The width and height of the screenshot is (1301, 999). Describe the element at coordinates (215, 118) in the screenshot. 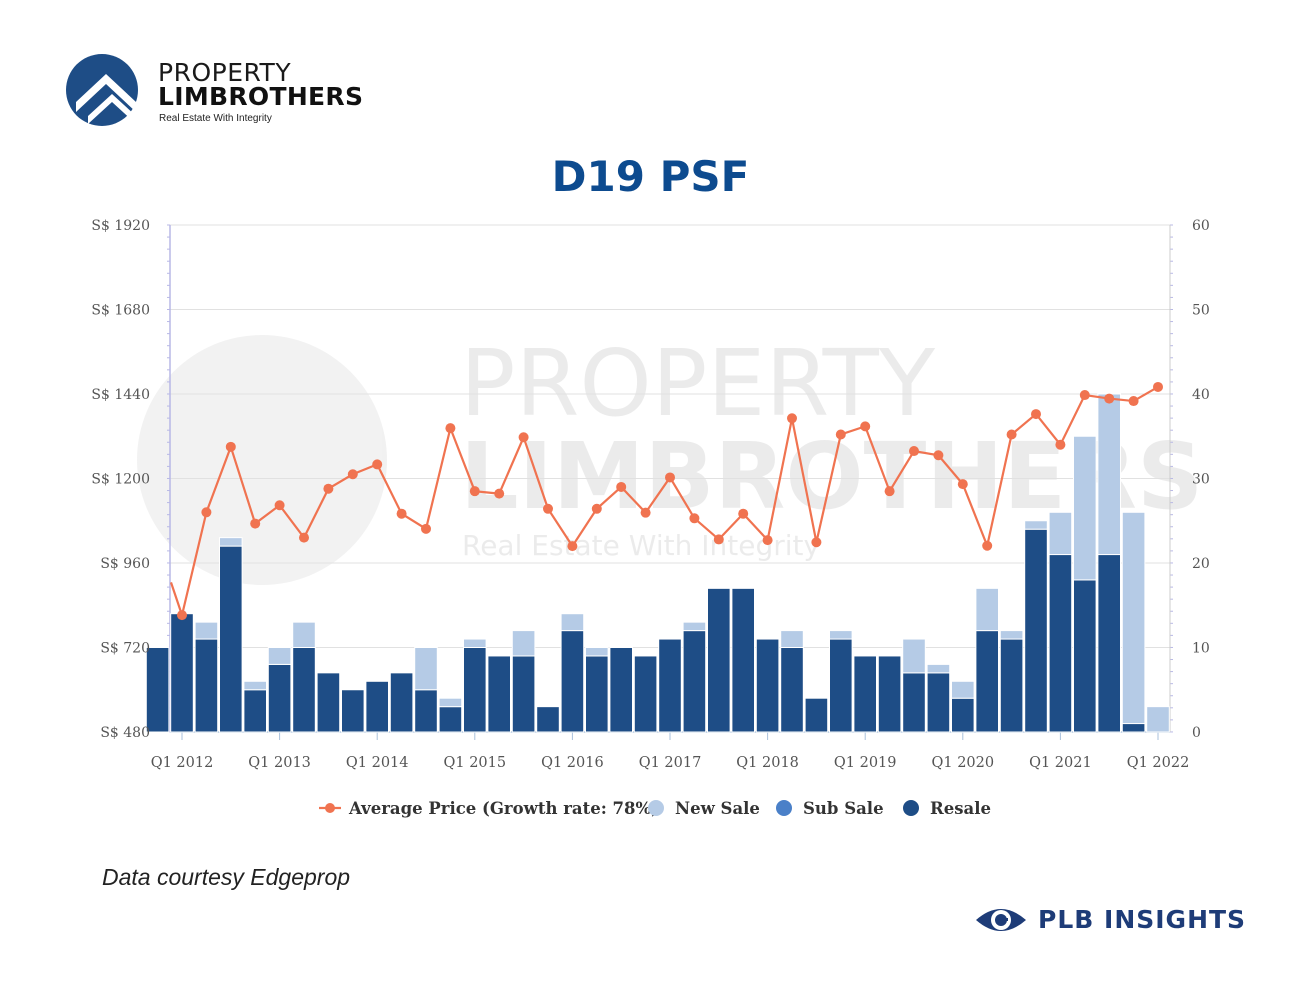

I see `brand-tagline: Real Estate With Integrity` at that location.